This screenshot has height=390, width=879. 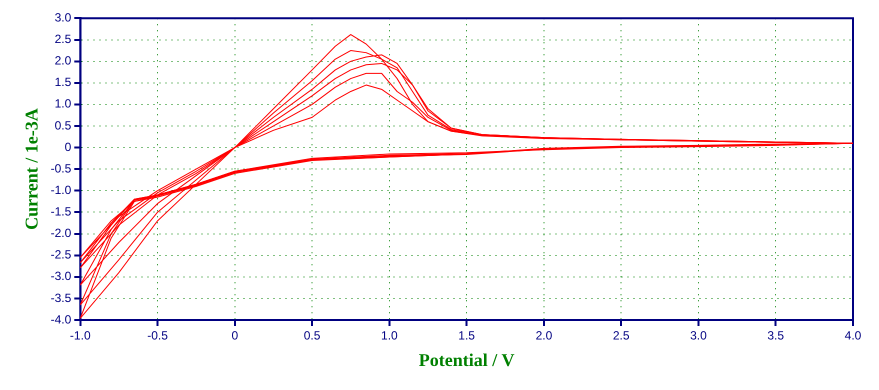 What do you see at coordinates (61, 255) in the screenshot?
I see `y-tick-label: -2.5` at bounding box center [61, 255].